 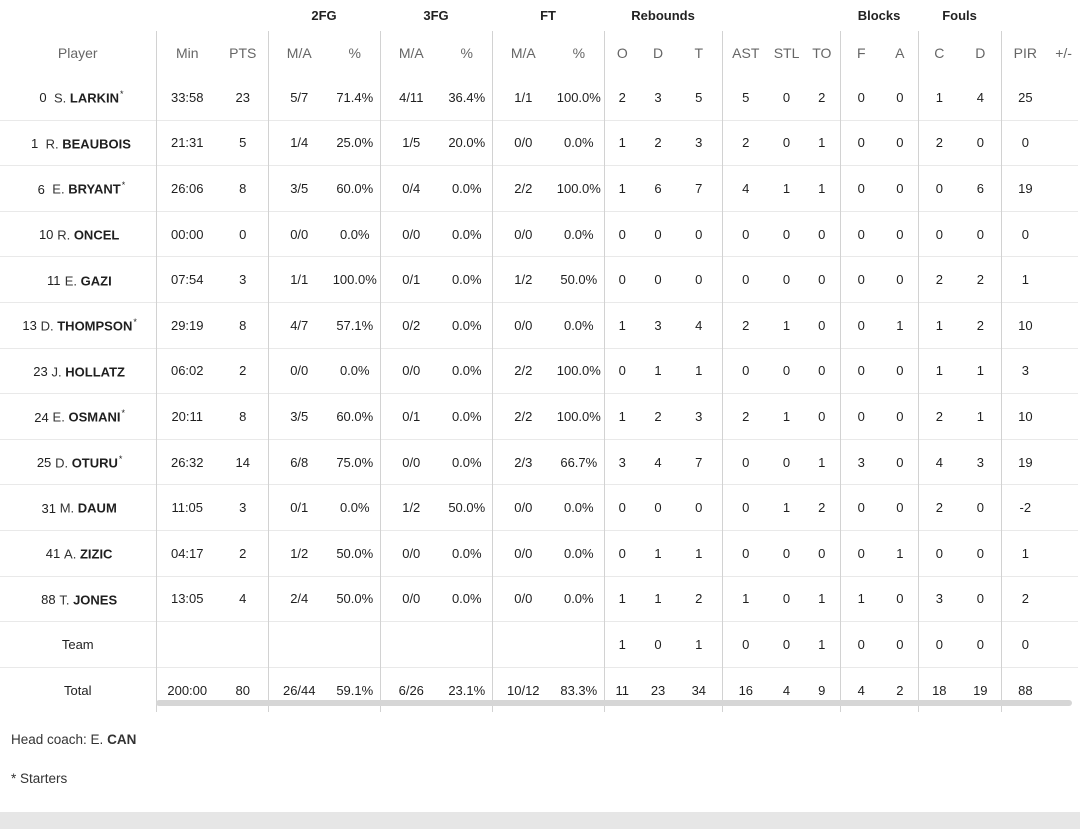 I want to click on stat-cell: 21:31, so click(x=186, y=142).